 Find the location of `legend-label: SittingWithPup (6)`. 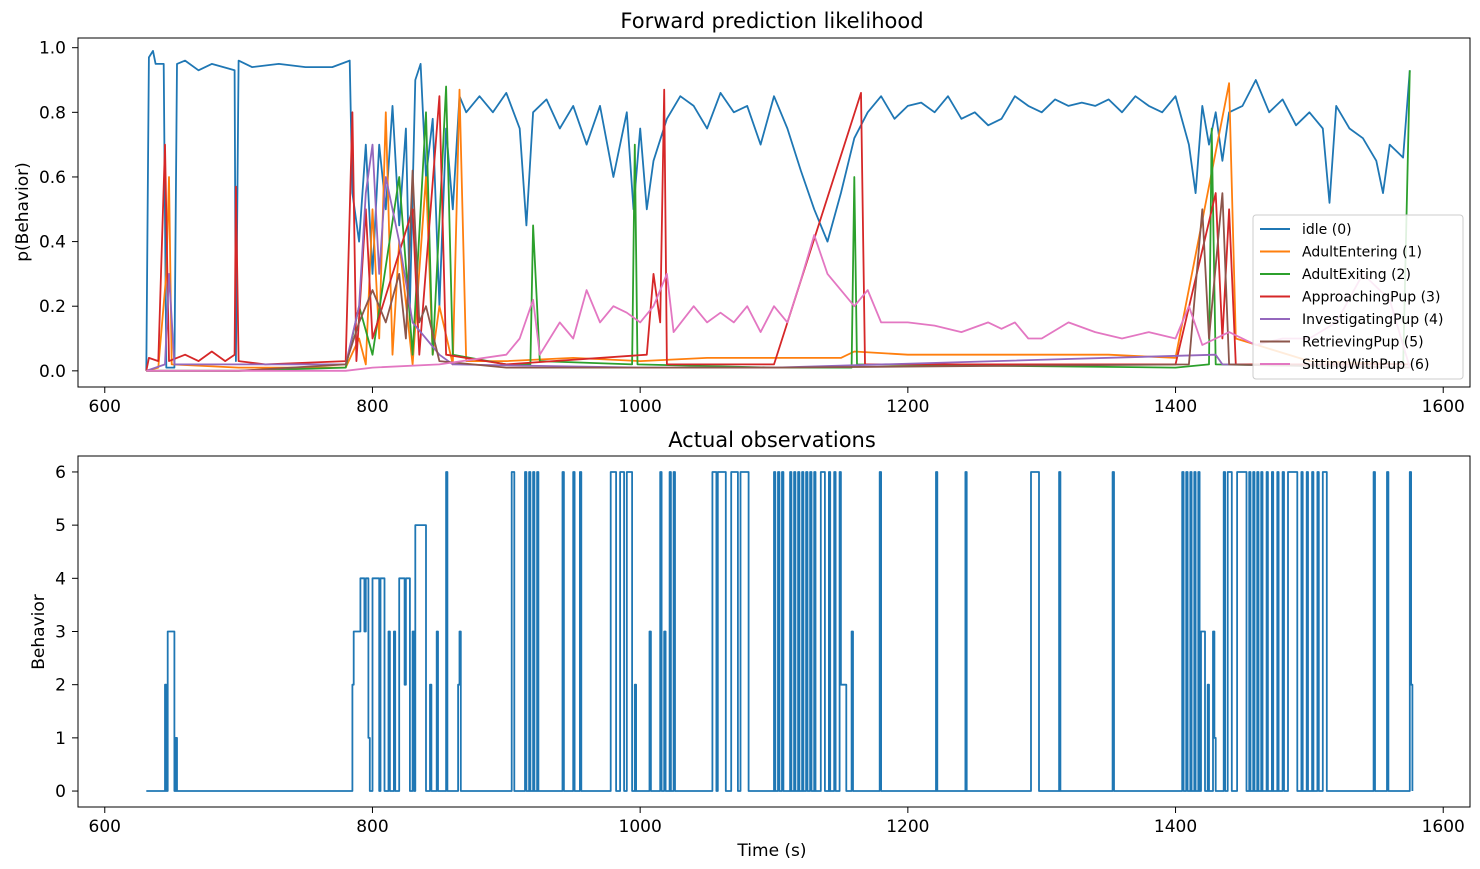

legend-label: SittingWithPup (6) is located at coordinates (1365, 365).